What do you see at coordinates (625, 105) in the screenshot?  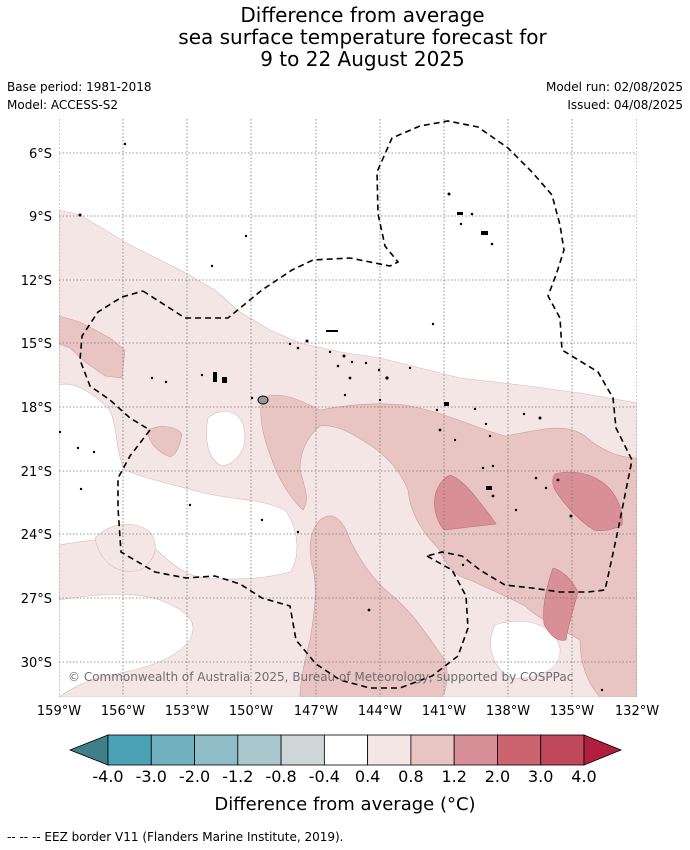 I see `issued-date: Issued: 04/08/2025` at bounding box center [625, 105].